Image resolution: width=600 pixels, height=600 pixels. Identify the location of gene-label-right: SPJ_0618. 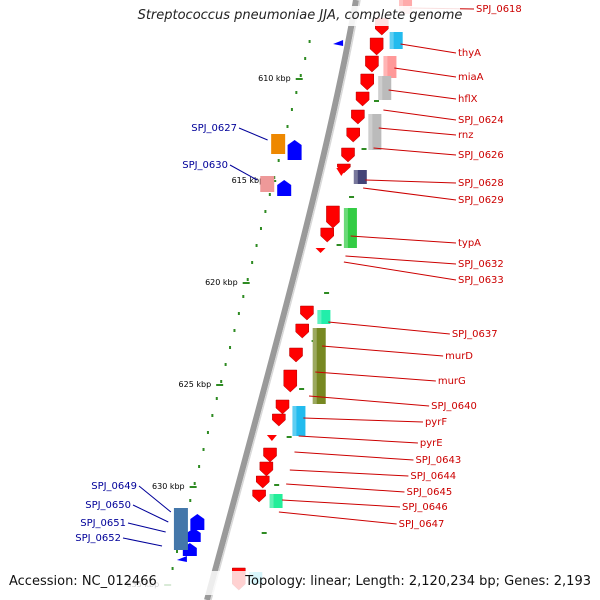
(499, 9).